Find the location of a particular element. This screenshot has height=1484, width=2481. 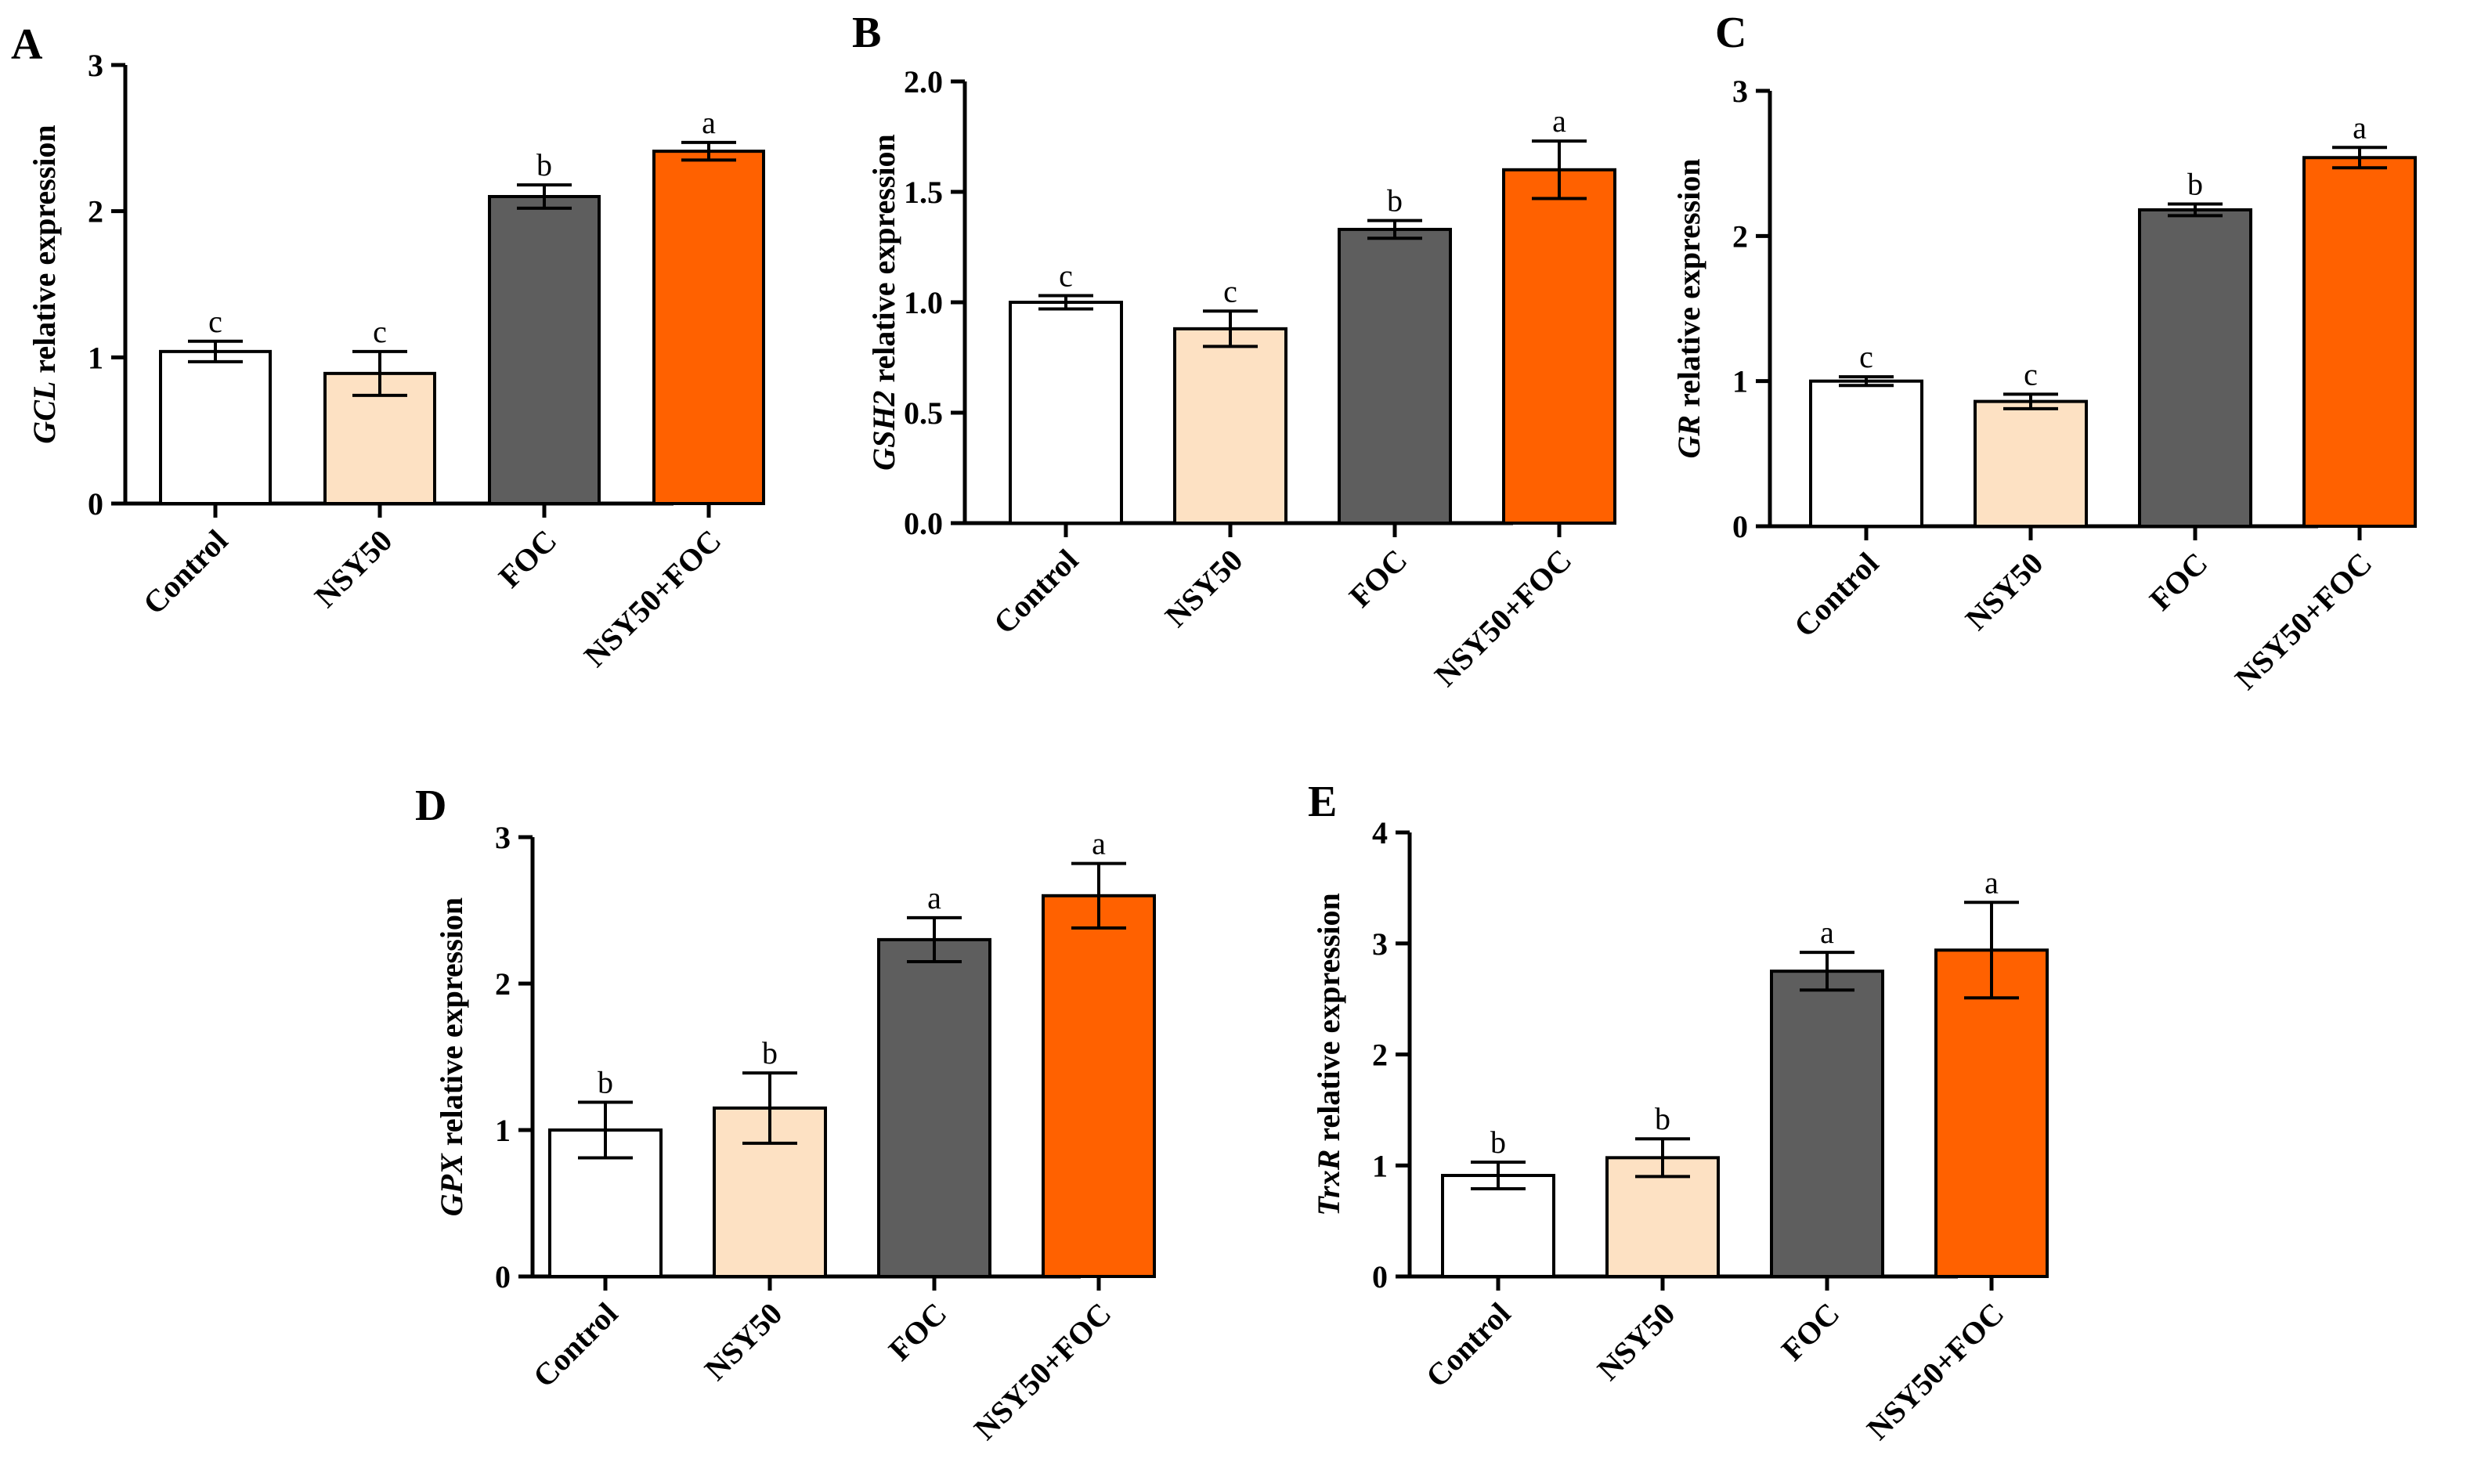

panel-letter: D is located at coordinates (431, 806).